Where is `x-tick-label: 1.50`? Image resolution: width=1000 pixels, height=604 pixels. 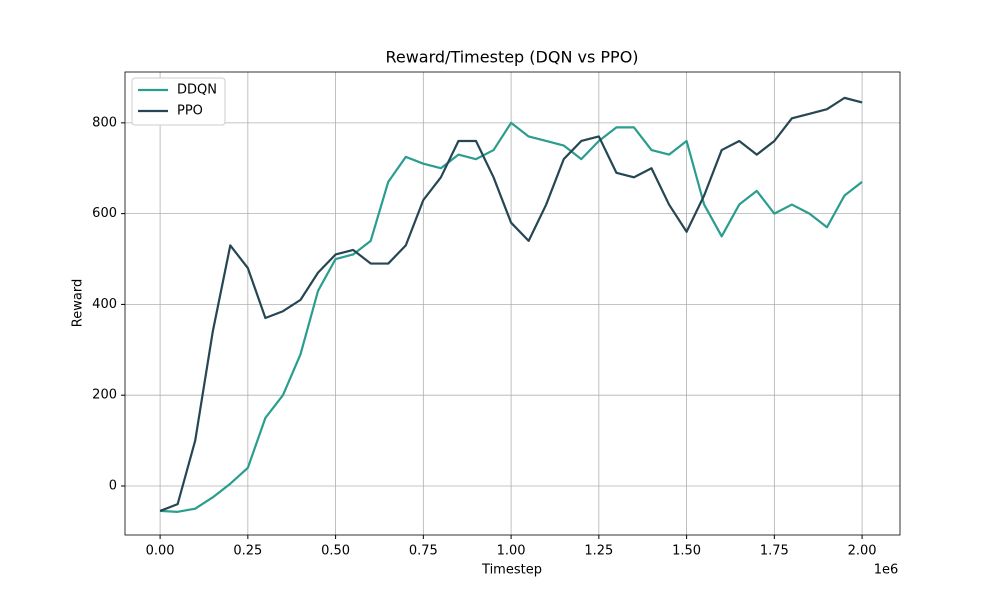
x-tick-label: 1.50 is located at coordinates (686, 551).